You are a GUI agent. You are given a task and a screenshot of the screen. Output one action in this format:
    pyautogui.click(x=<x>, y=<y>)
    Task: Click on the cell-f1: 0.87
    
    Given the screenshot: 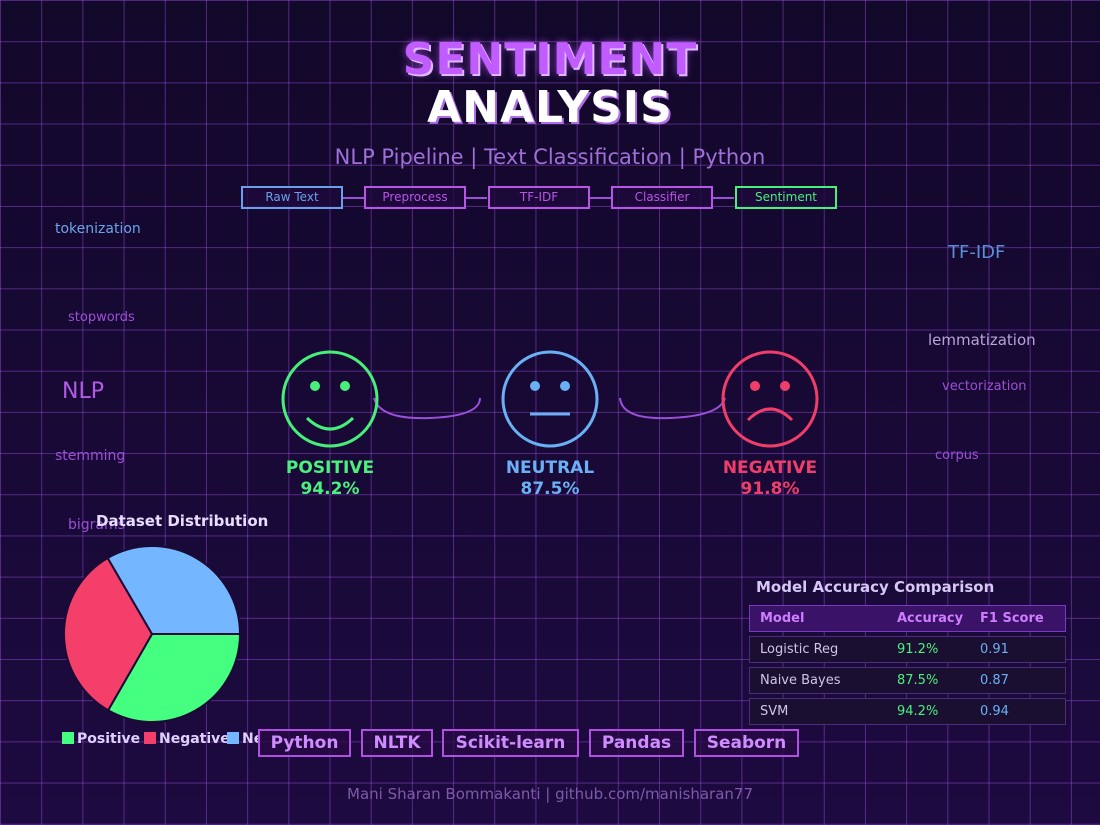 What is the action you would take?
    pyautogui.click(x=994, y=680)
    